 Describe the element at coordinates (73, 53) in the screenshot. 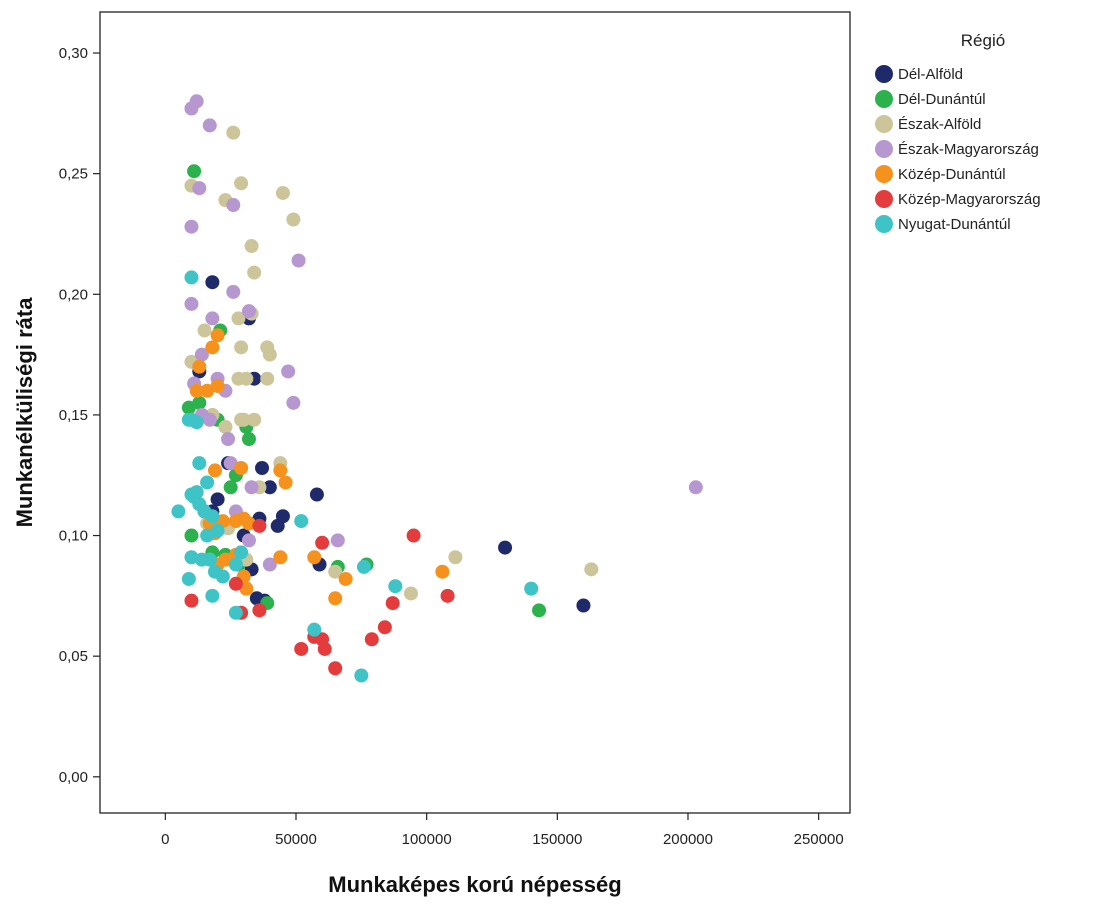

I see `y-tick-label: 0,30` at that location.